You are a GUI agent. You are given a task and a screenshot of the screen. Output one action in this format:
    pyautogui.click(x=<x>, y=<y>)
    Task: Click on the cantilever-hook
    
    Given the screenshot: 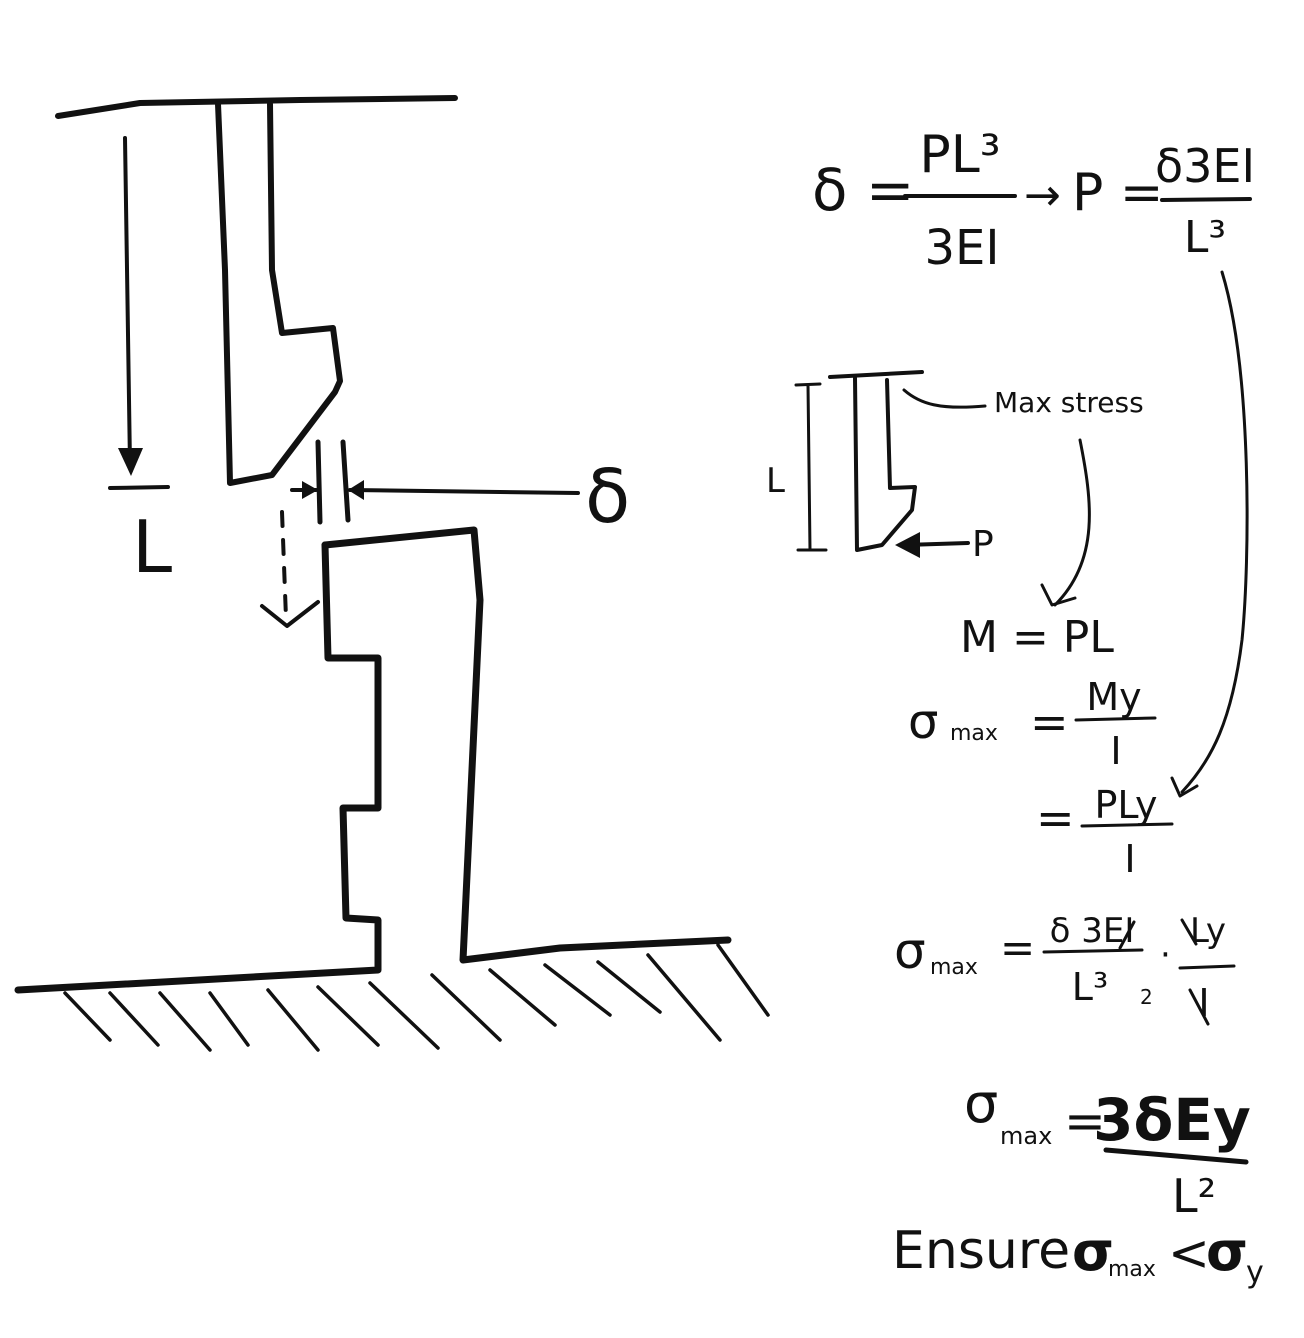 What is the action you would take?
    pyautogui.click(x=279, y=293)
    